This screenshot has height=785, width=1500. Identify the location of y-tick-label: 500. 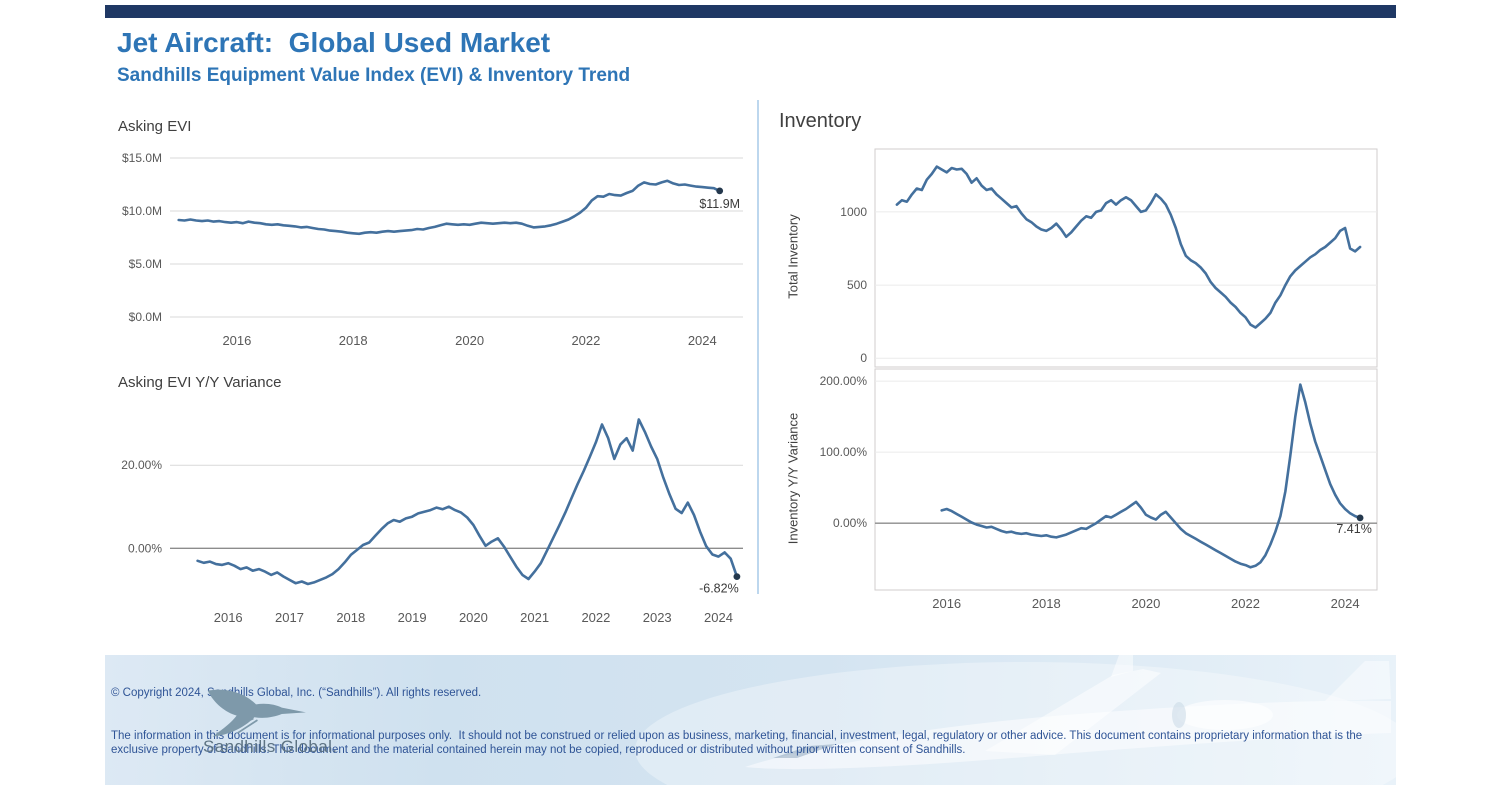
(857, 285).